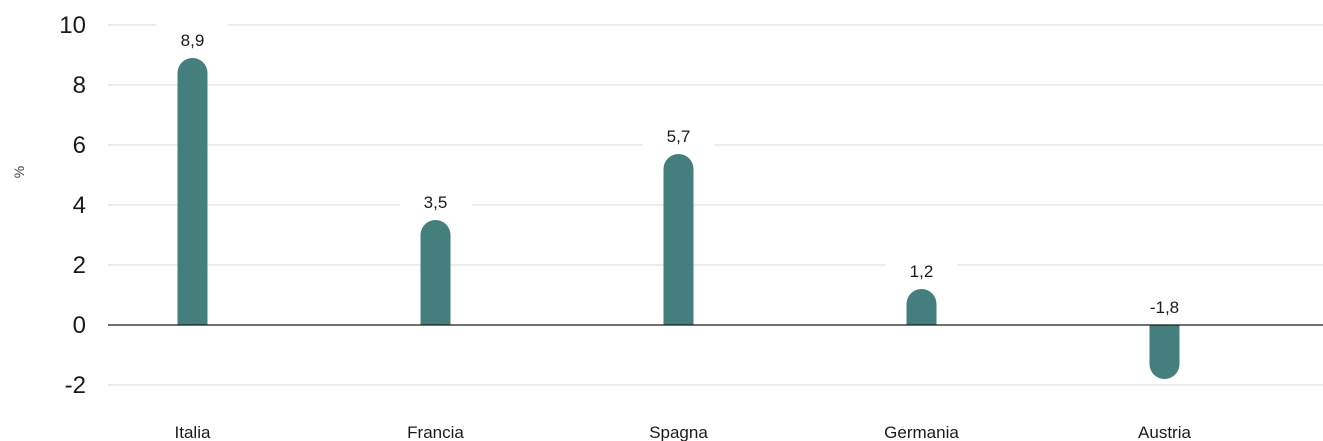 The image size is (1323, 441). Describe the element at coordinates (435, 272) in the screenshot. I see `bar-francia` at that location.